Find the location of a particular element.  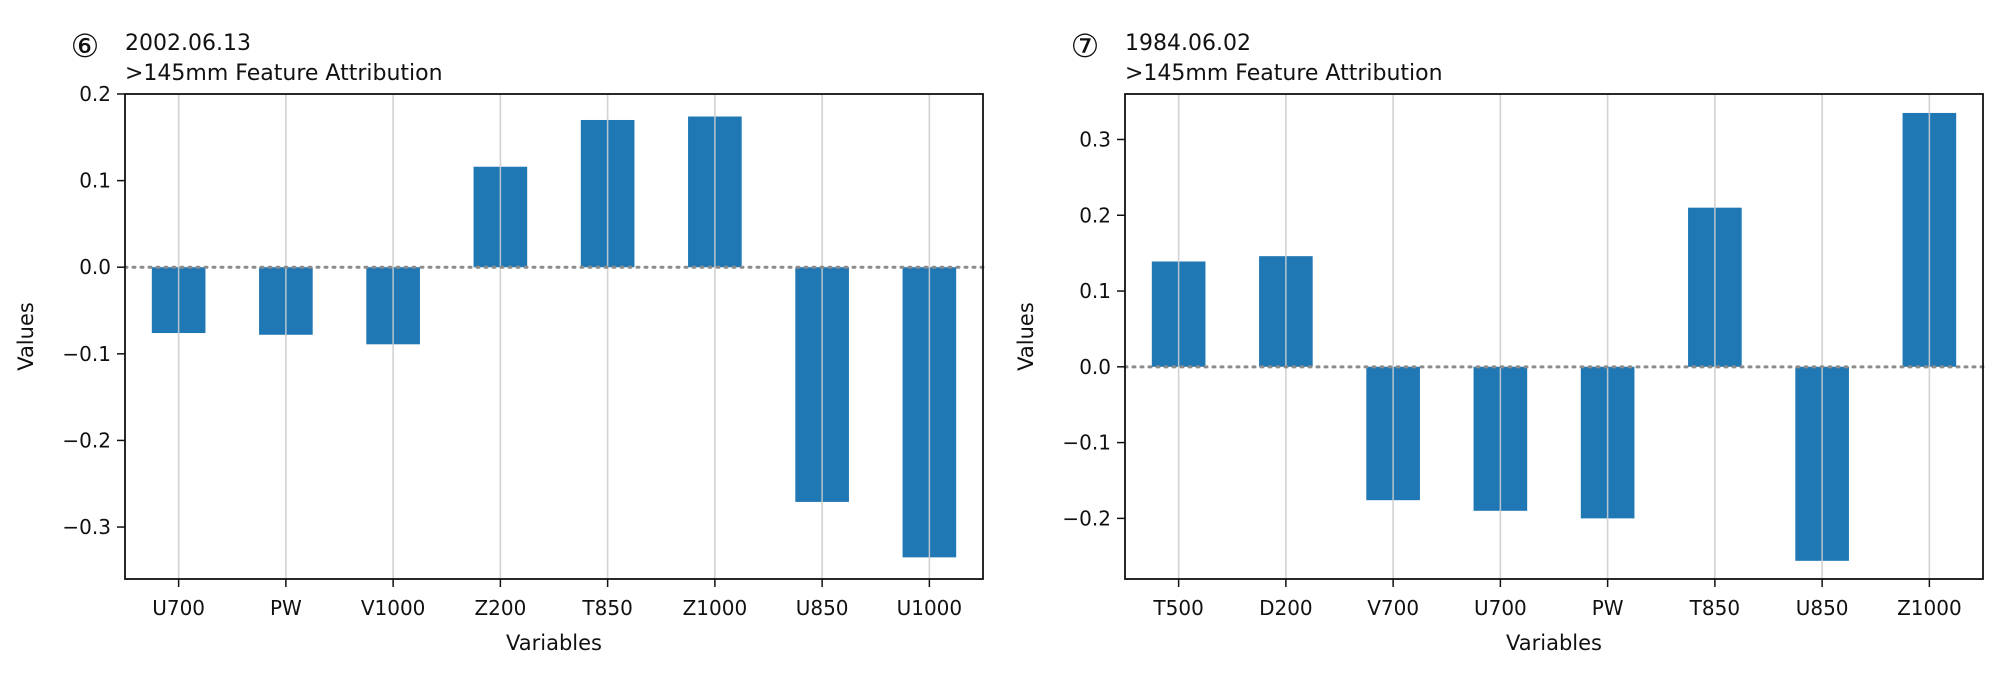

panel-badge: ⑦ is located at coordinates (1085, 46).